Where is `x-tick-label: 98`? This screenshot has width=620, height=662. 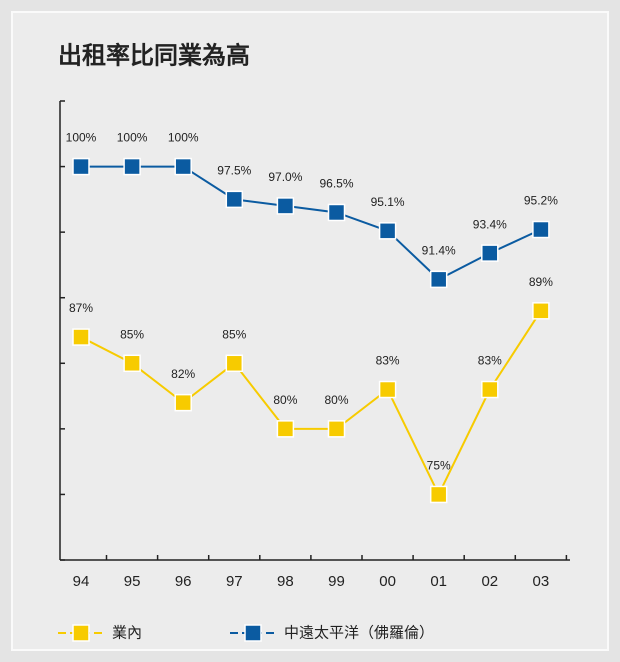
x-tick-label: 98 is located at coordinates (285, 581).